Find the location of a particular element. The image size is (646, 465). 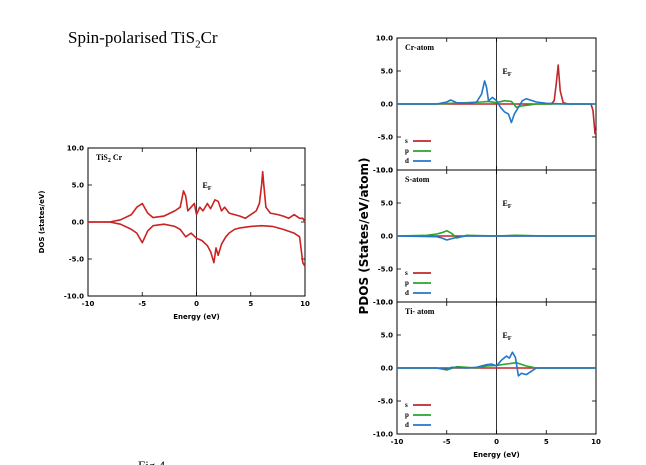

y-tick-label-cr: -5.0 is located at coordinates (385, 138).